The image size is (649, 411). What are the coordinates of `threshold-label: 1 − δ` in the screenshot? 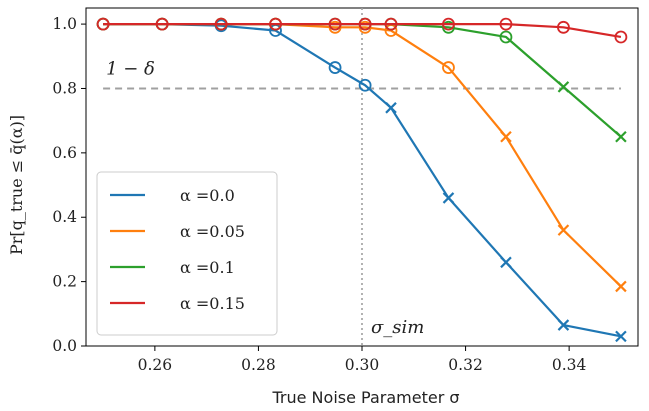 It's located at (130, 68).